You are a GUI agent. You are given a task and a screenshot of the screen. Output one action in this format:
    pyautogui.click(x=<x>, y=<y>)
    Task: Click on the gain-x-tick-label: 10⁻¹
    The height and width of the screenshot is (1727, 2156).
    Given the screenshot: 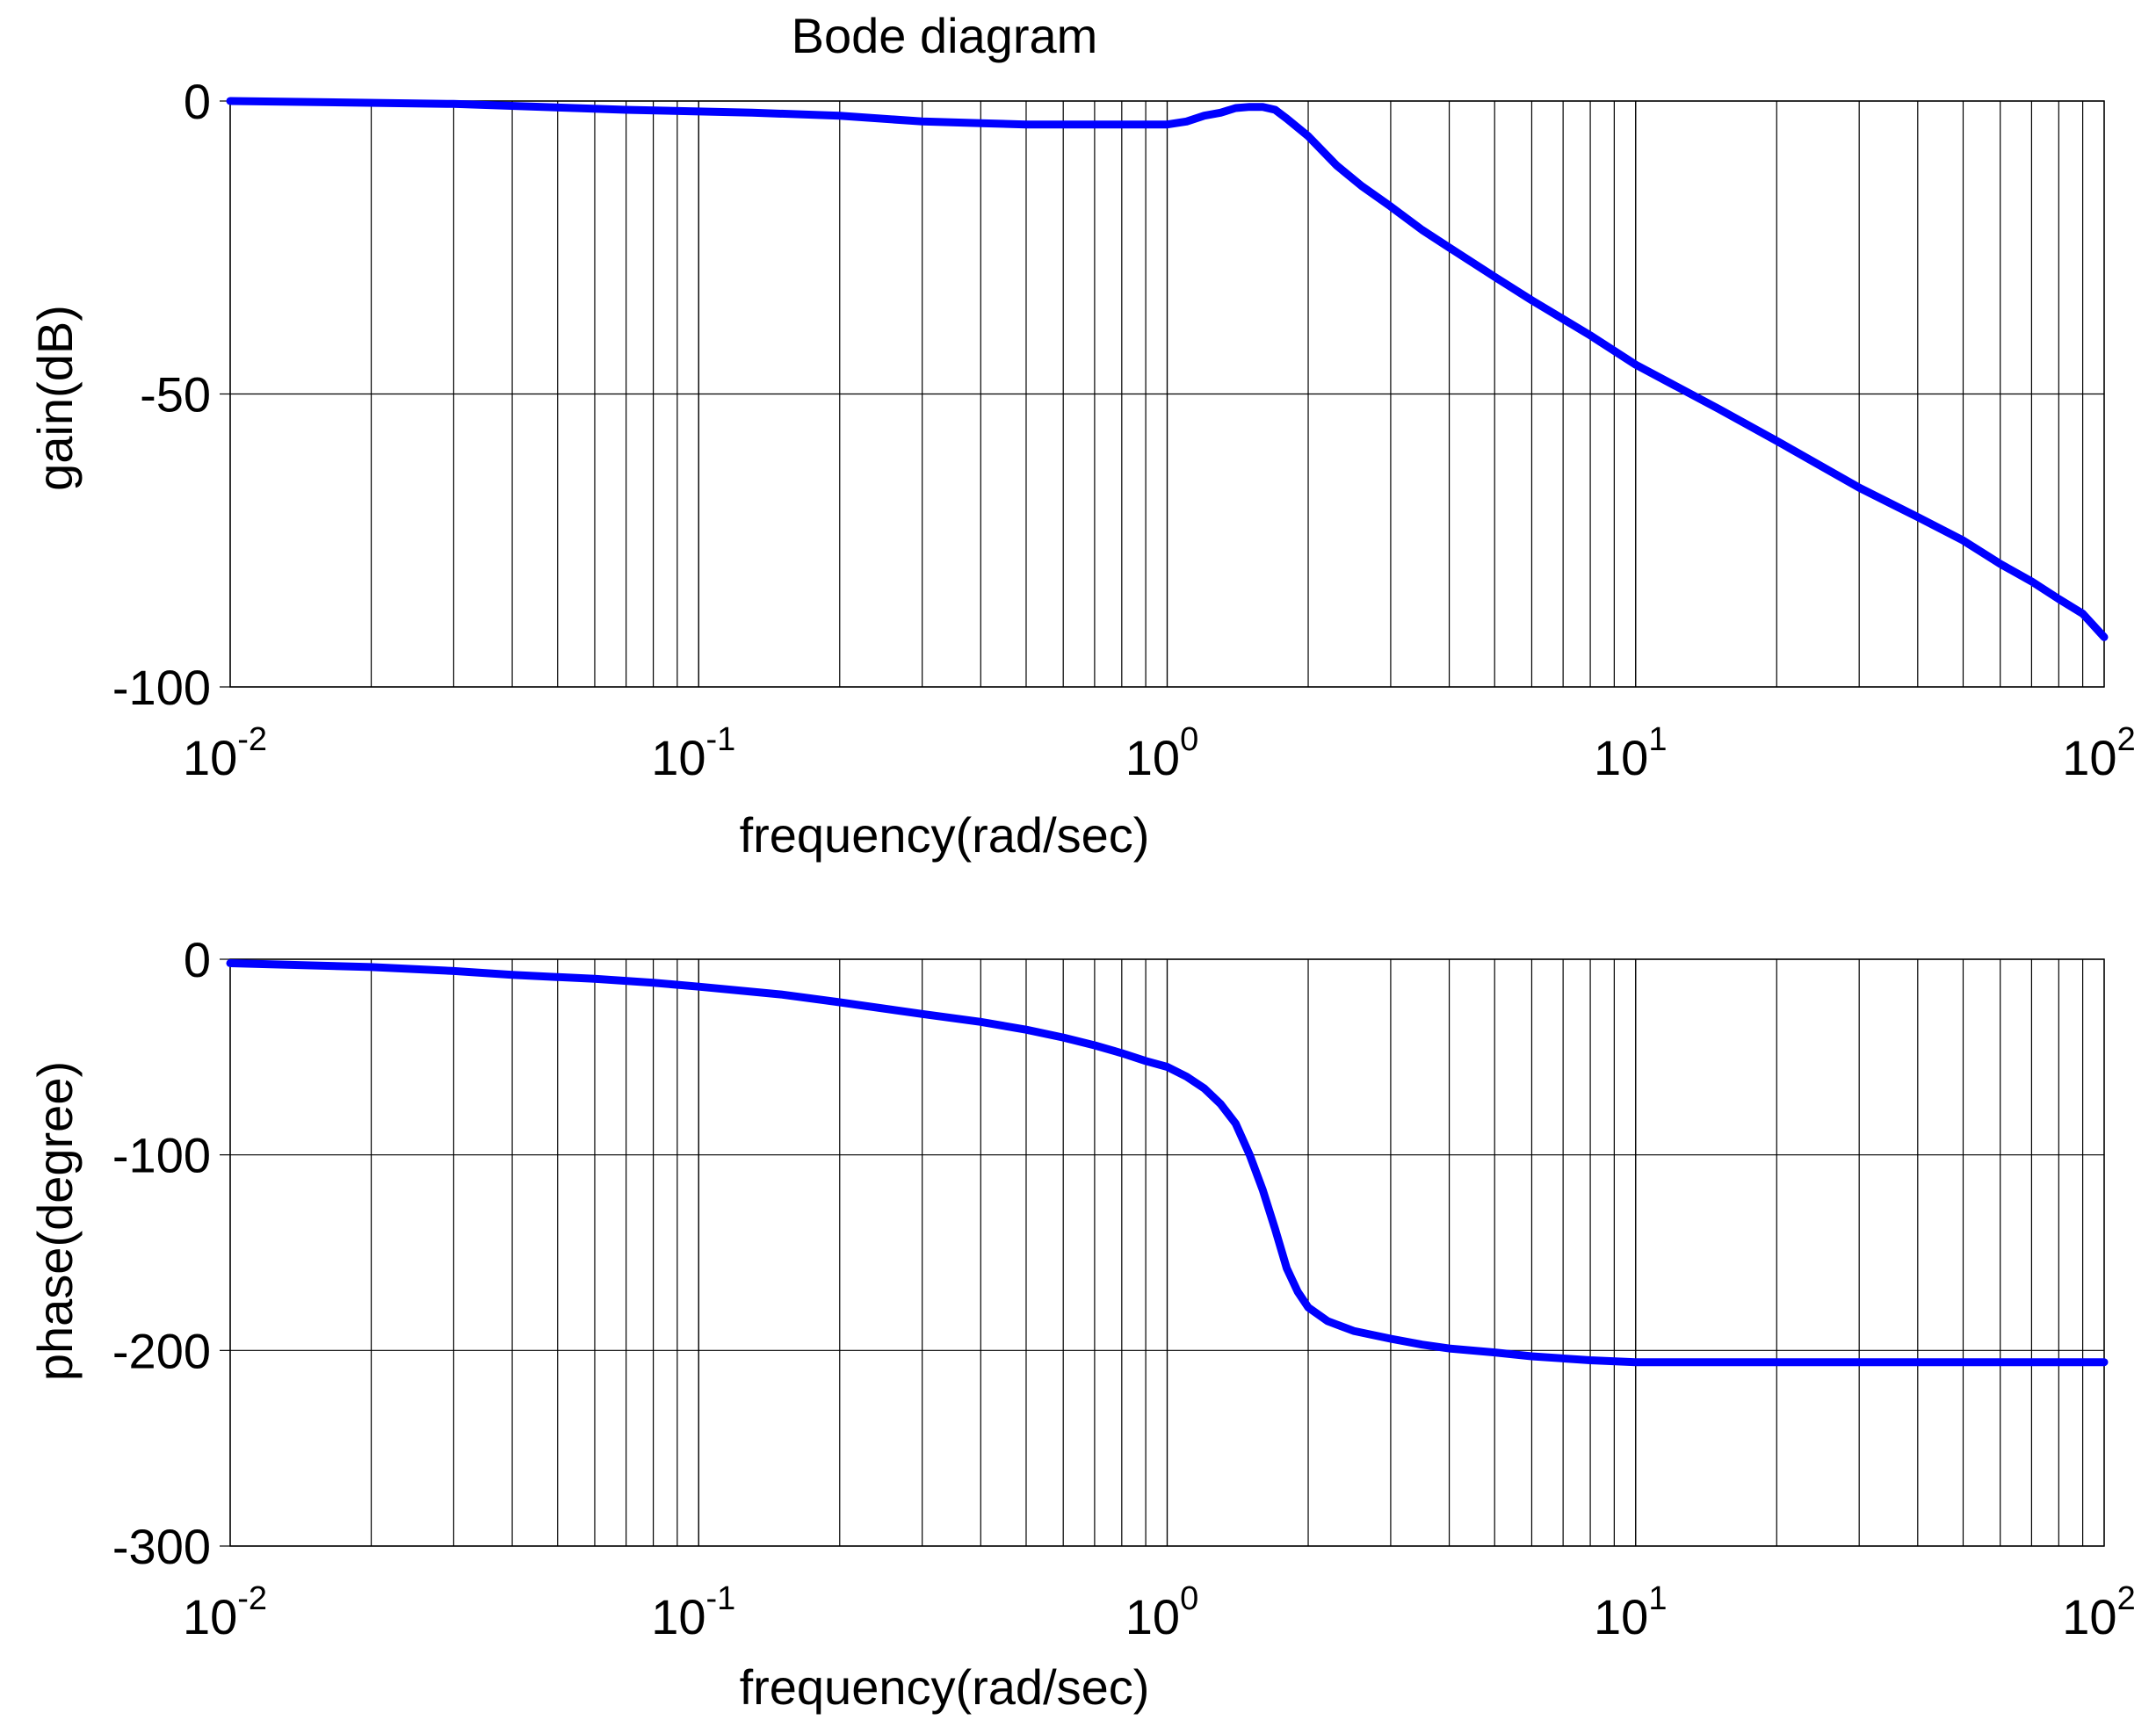 What is the action you would take?
    pyautogui.click(x=693, y=753)
    